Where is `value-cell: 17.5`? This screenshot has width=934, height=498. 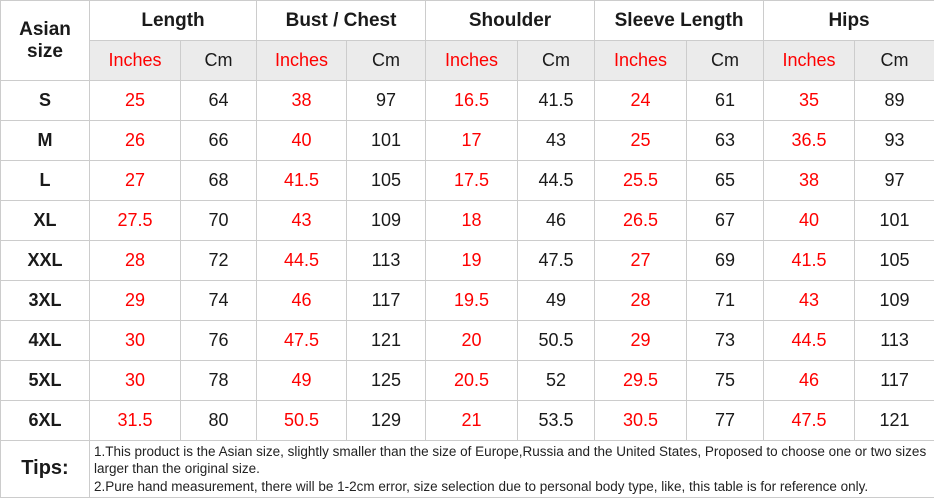
value-cell: 17.5 is located at coordinates (472, 181).